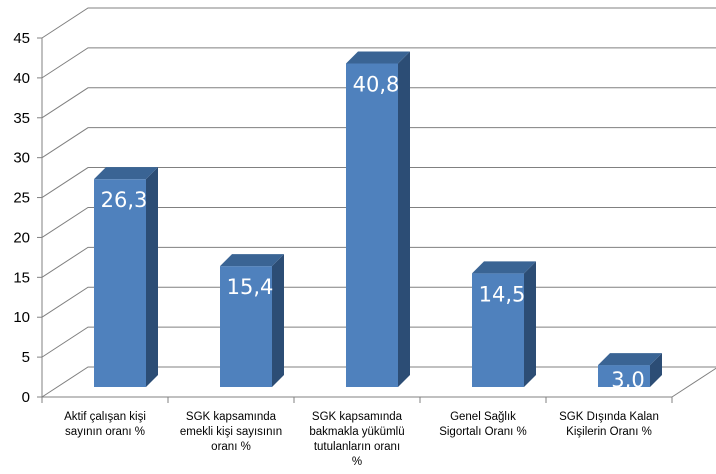  I want to click on y-tick-label: 5, so click(26, 357).